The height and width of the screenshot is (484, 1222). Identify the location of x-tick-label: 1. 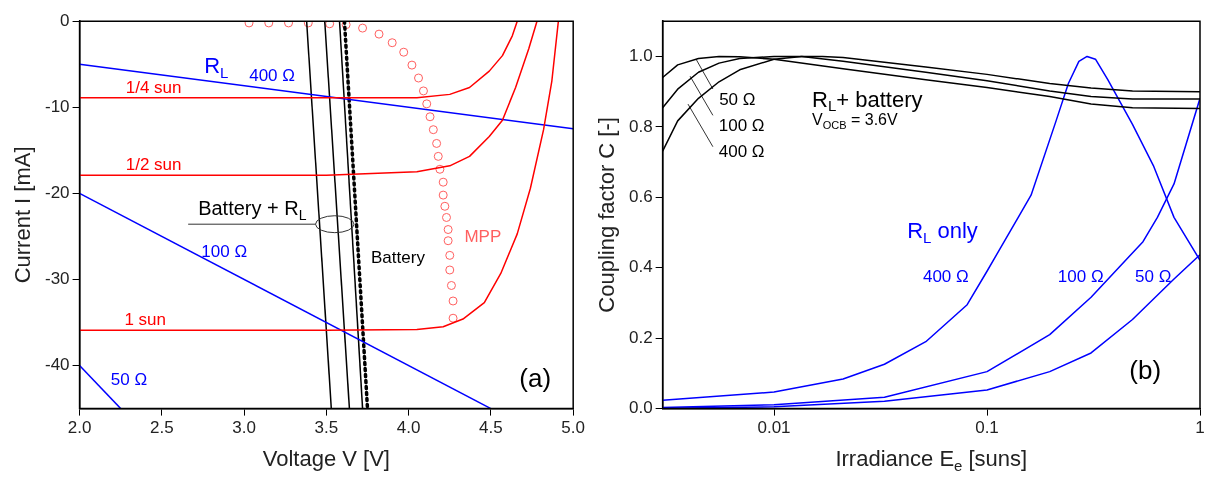
(1200, 428).